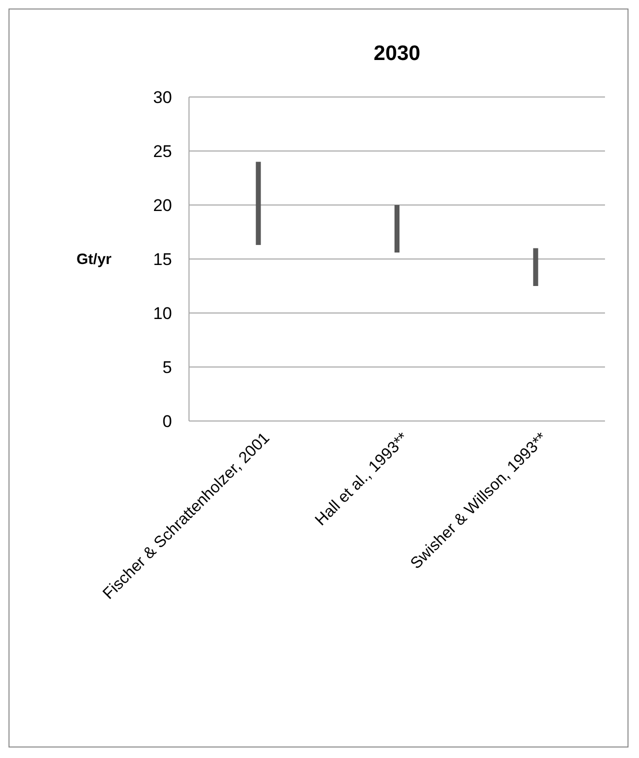 Image resolution: width=639 pixels, height=758 pixels. Describe the element at coordinates (162, 259) in the screenshot. I see `y-tick-label: 15` at that location.